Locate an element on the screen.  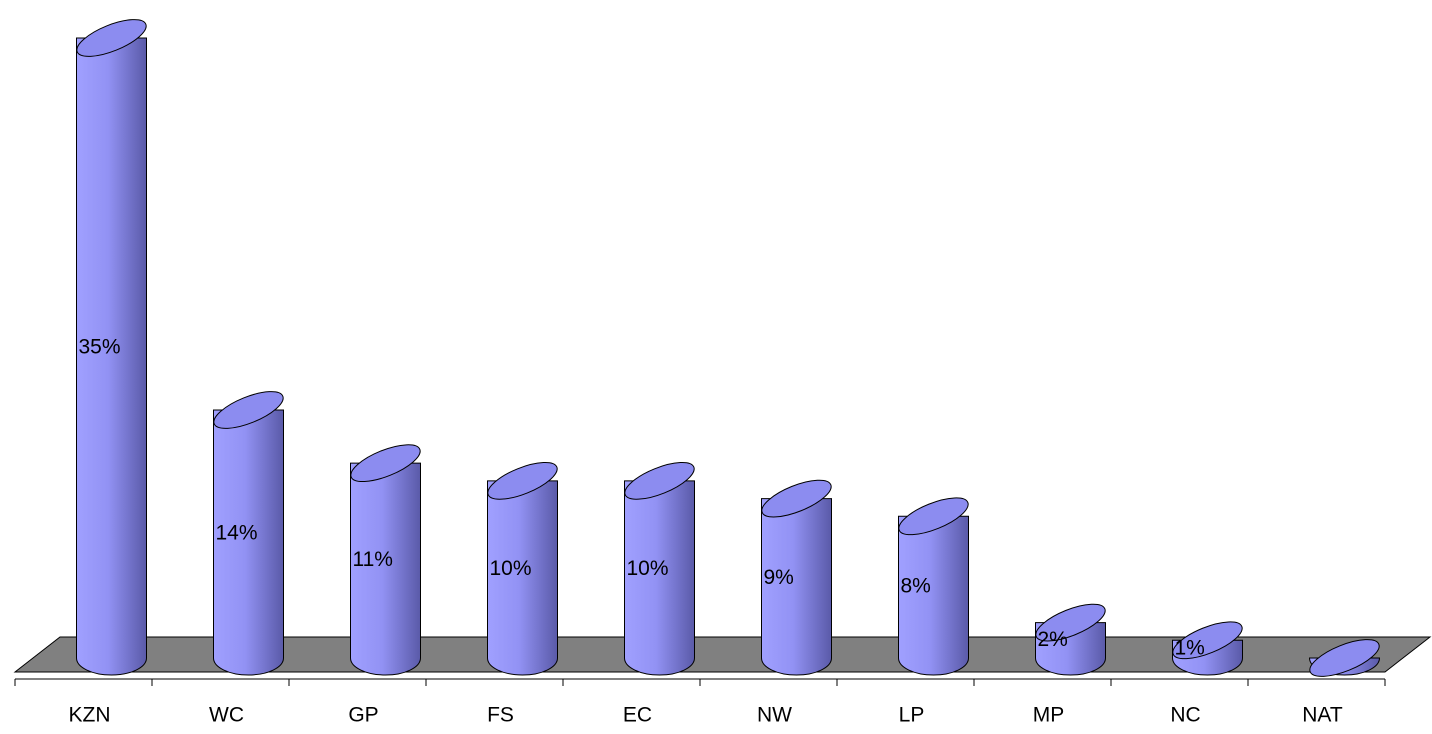
x-tick-label: KZN is located at coordinates (90, 715).